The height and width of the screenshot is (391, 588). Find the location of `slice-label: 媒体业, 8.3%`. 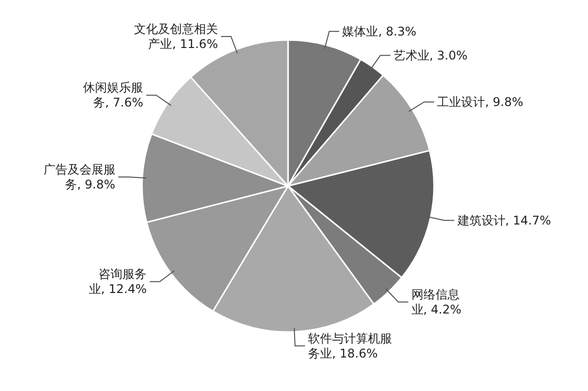

slice-label: 媒体业, 8.3% is located at coordinates (379, 31).